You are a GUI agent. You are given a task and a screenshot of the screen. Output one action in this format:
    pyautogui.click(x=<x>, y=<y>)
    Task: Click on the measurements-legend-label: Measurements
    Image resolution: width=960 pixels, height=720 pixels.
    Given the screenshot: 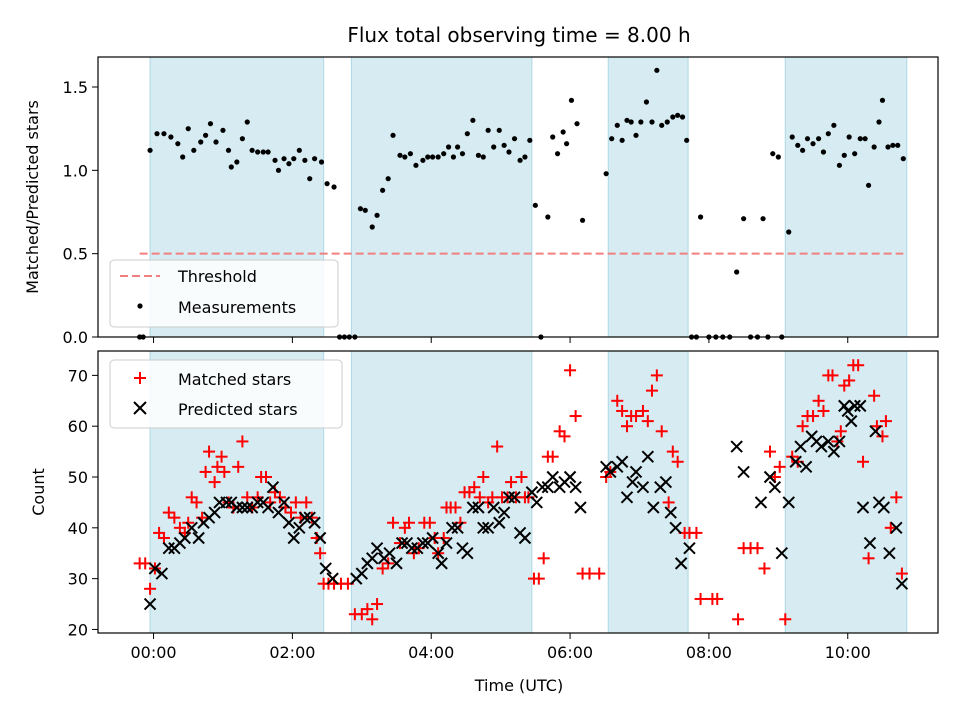 What is the action you would take?
    pyautogui.click(x=237, y=307)
    